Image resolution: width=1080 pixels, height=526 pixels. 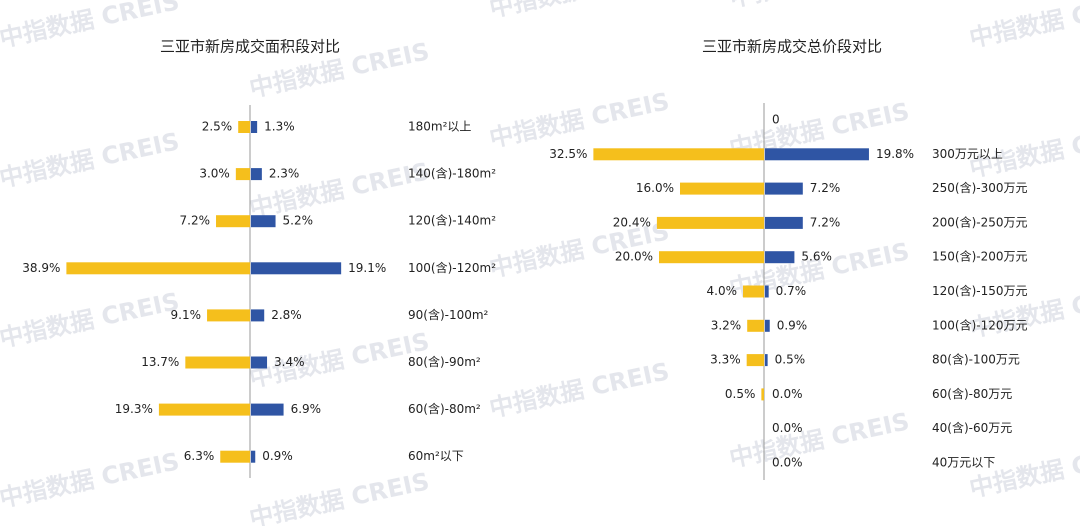 I want to click on category-label: 180m²以上, so click(x=439, y=127).